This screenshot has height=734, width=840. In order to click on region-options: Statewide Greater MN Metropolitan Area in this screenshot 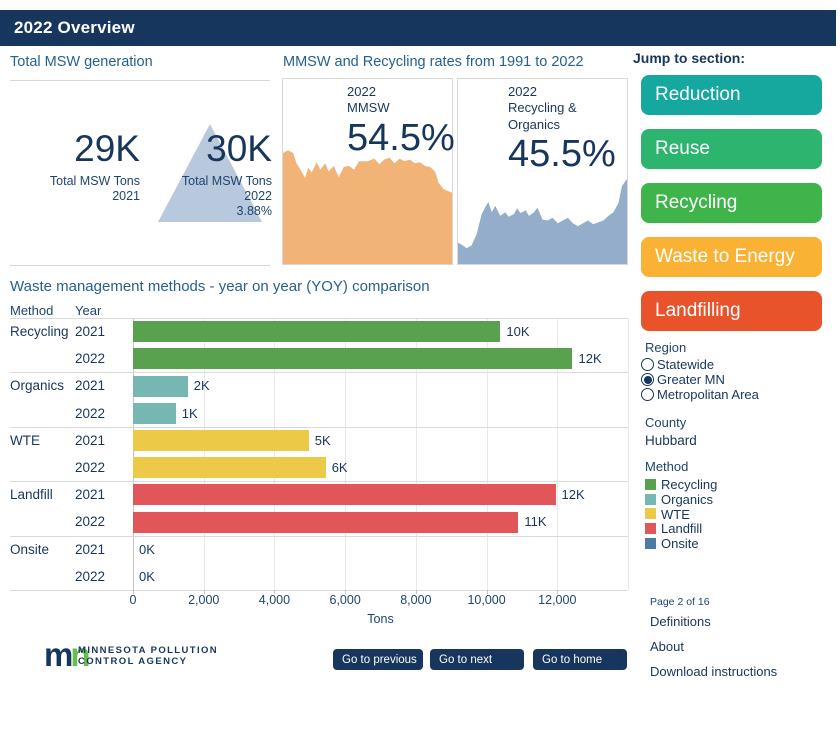, I will do `click(700, 379)`.